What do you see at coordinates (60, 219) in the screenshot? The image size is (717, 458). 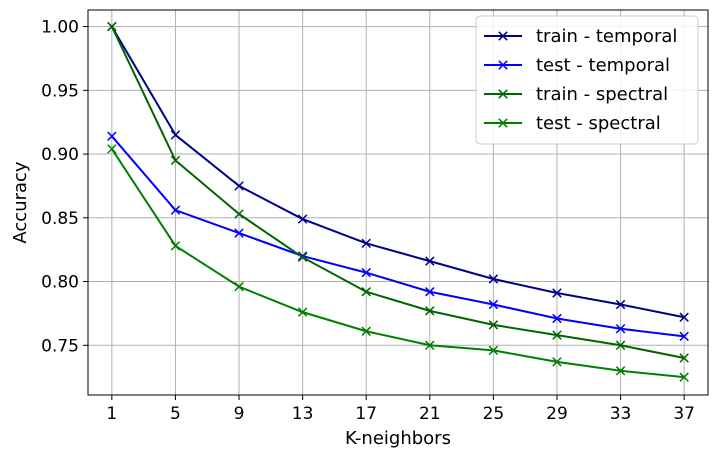 I see `y-tick-label: 0.85` at bounding box center [60, 219].